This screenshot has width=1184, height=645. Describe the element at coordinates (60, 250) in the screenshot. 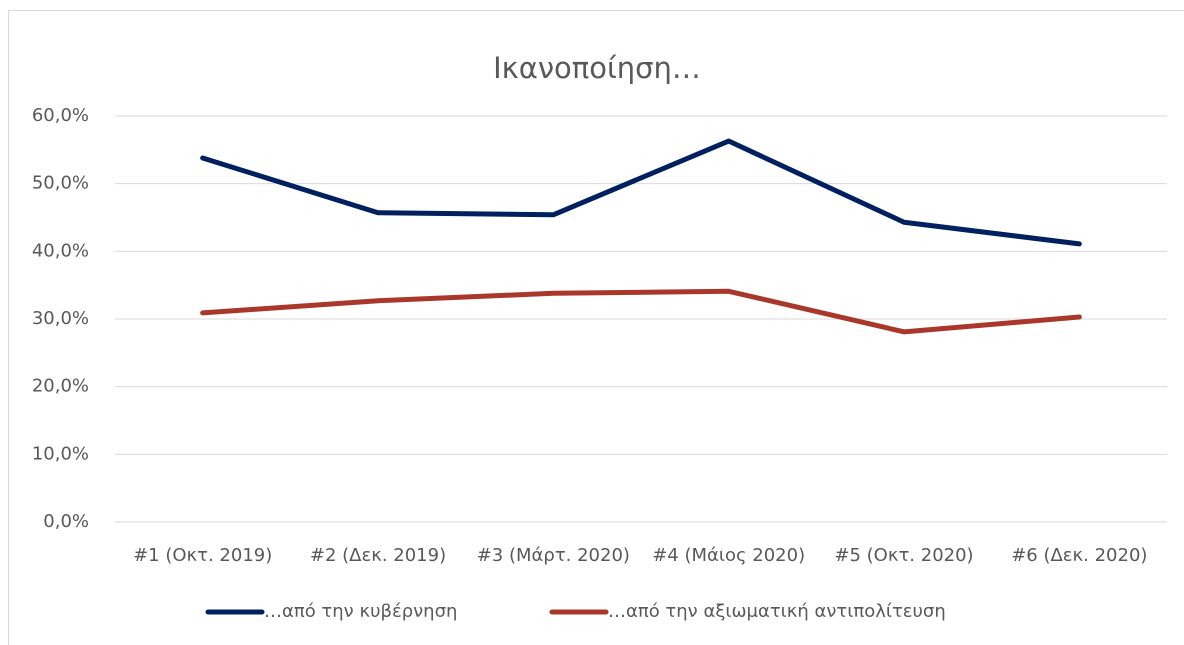

I see `y-tick-label: 40,0%` at that location.